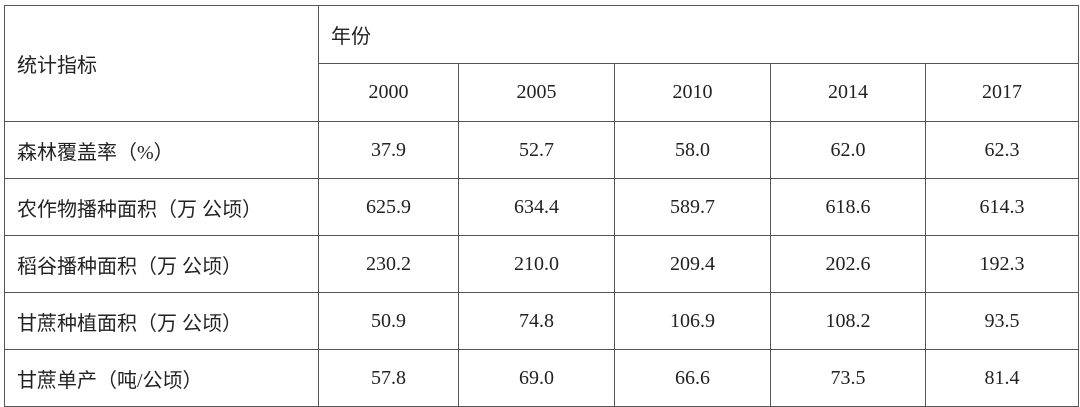  I want to click on value-cell: 69.0, so click(536, 378).